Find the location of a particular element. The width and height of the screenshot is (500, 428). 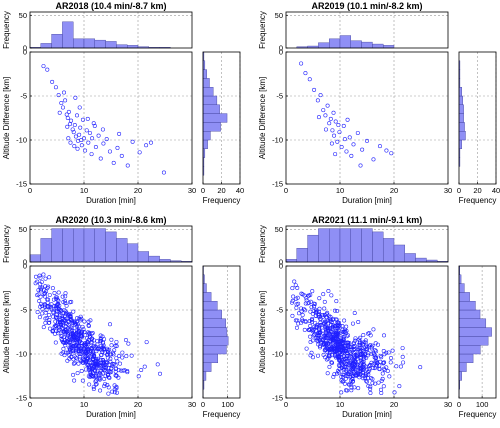

y-axis-label: Altitude Difference [km] is located at coordinates (262, 118).